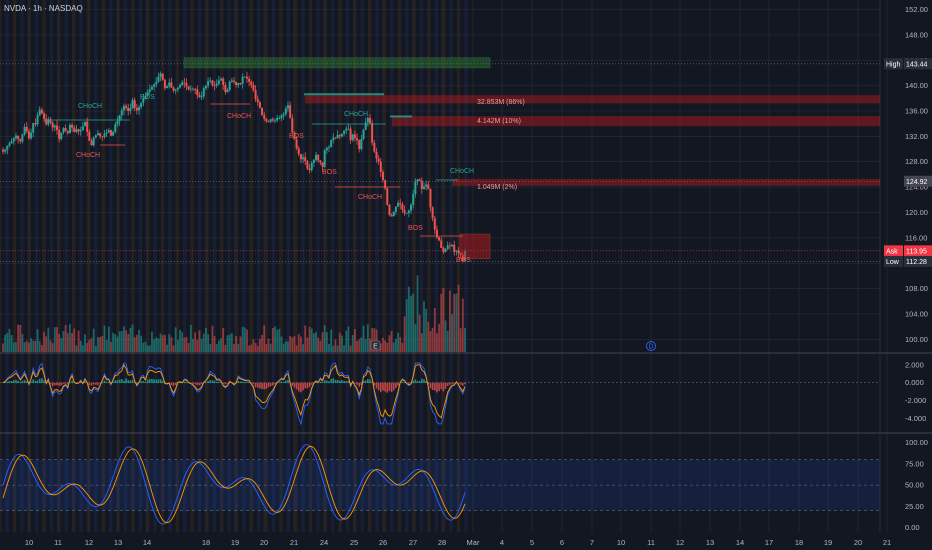 The width and height of the screenshot is (932, 550). Describe the element at coordinates (147, 97) in the screenshot. I see `structure-label: BOS` at that location.